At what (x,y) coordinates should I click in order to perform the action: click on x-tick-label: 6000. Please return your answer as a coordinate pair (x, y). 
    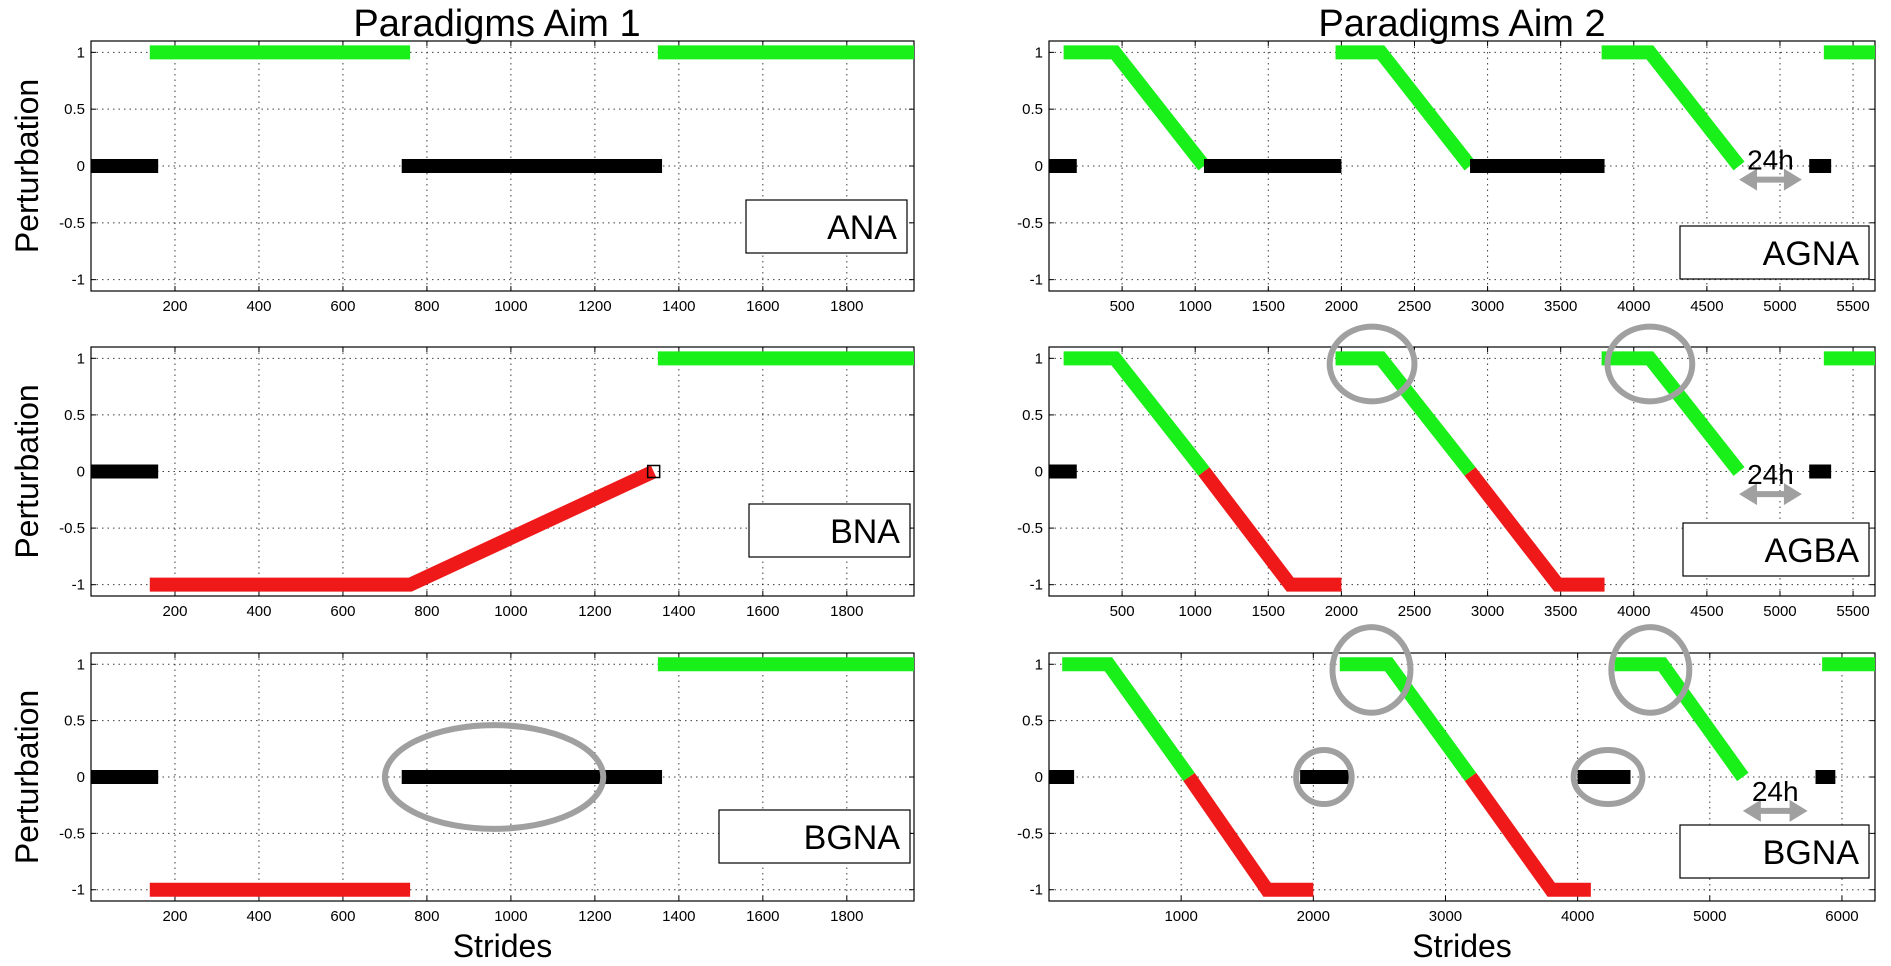
    Looking at the image, I should click on (1841, 916).